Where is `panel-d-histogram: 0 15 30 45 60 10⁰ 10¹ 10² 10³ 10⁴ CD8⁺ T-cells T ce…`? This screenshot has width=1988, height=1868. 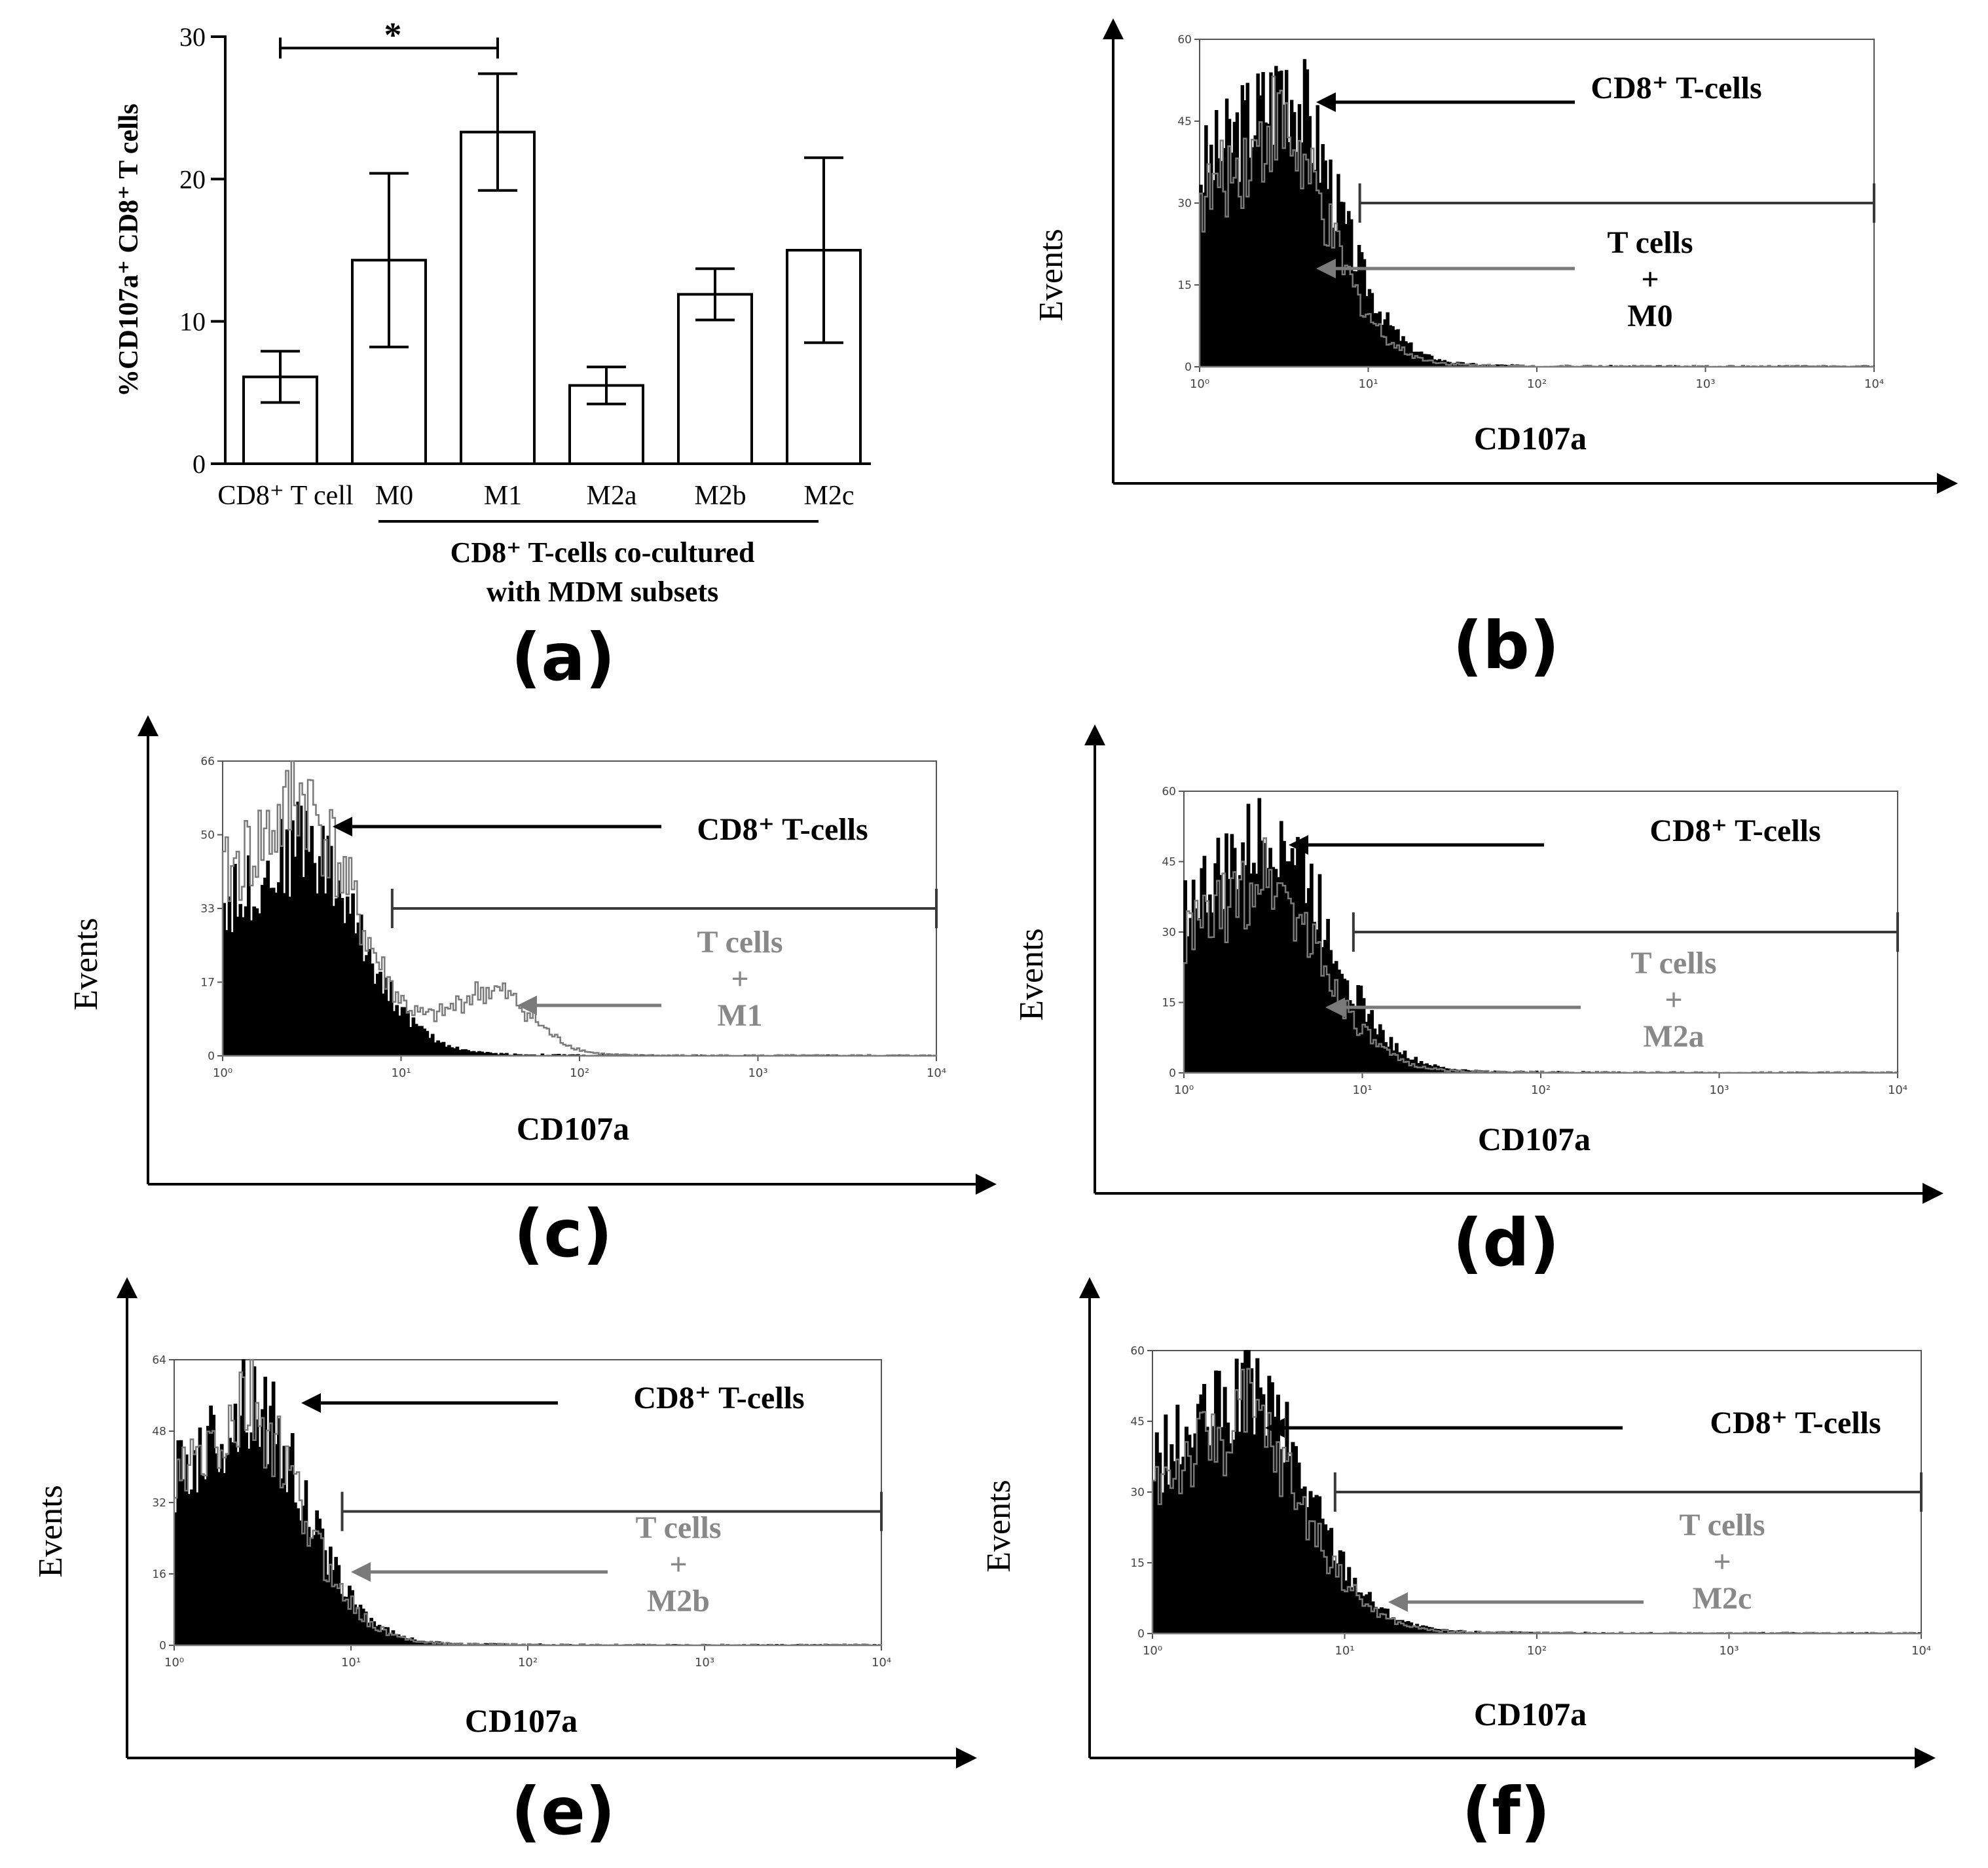
panel-d-histogram: 0 15 30 45 60 10⁰ 10¹ 10² 10³ 10⁴ CD8⁺ T-cells T ce… is located at coordinates (1478, 1002).